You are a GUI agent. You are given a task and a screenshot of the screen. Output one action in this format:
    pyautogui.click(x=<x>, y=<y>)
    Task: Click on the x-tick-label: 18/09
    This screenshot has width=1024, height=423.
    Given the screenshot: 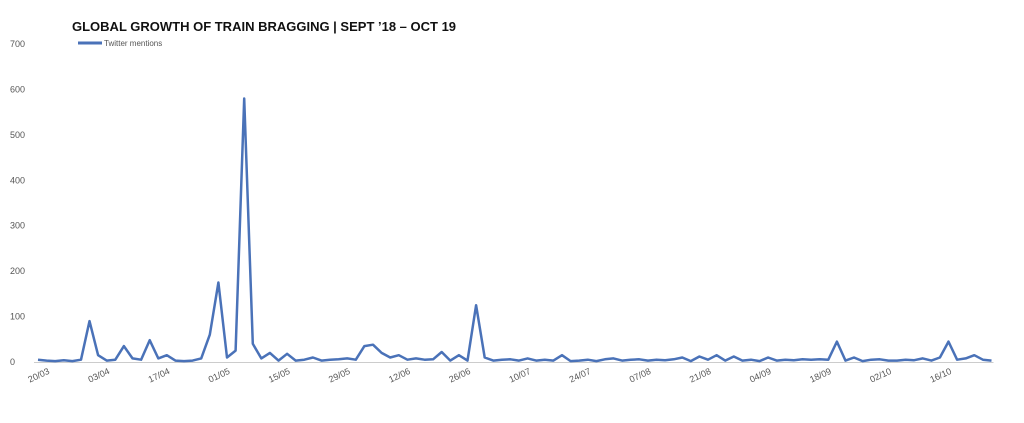 What is the action you would take?
    pyautogui.click(x=820, y=375)
    